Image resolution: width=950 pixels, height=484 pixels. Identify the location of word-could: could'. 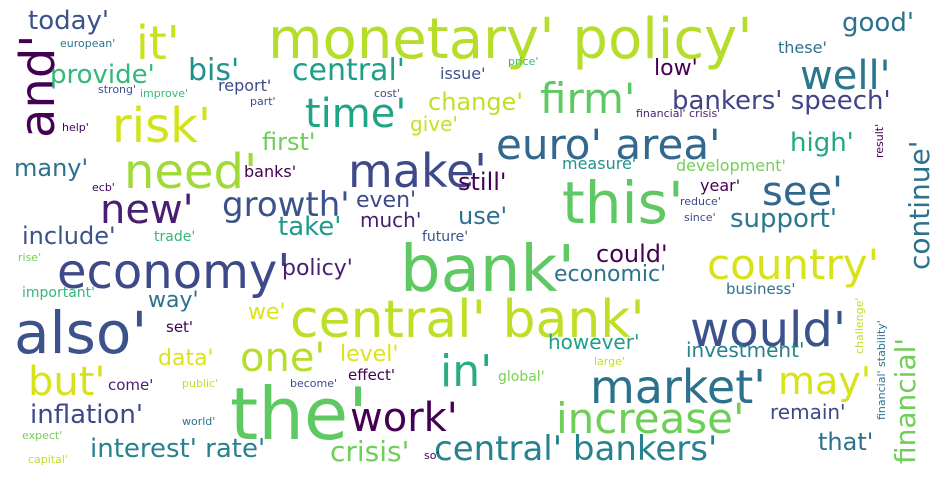
(632, 254).